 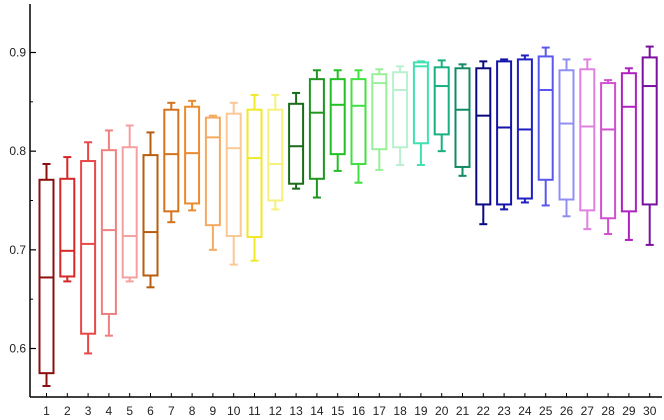 What do you see at coordinates (442, 411) in the screenshot?
I see `x-tick-label: 20` at bounding box center [442, 411].